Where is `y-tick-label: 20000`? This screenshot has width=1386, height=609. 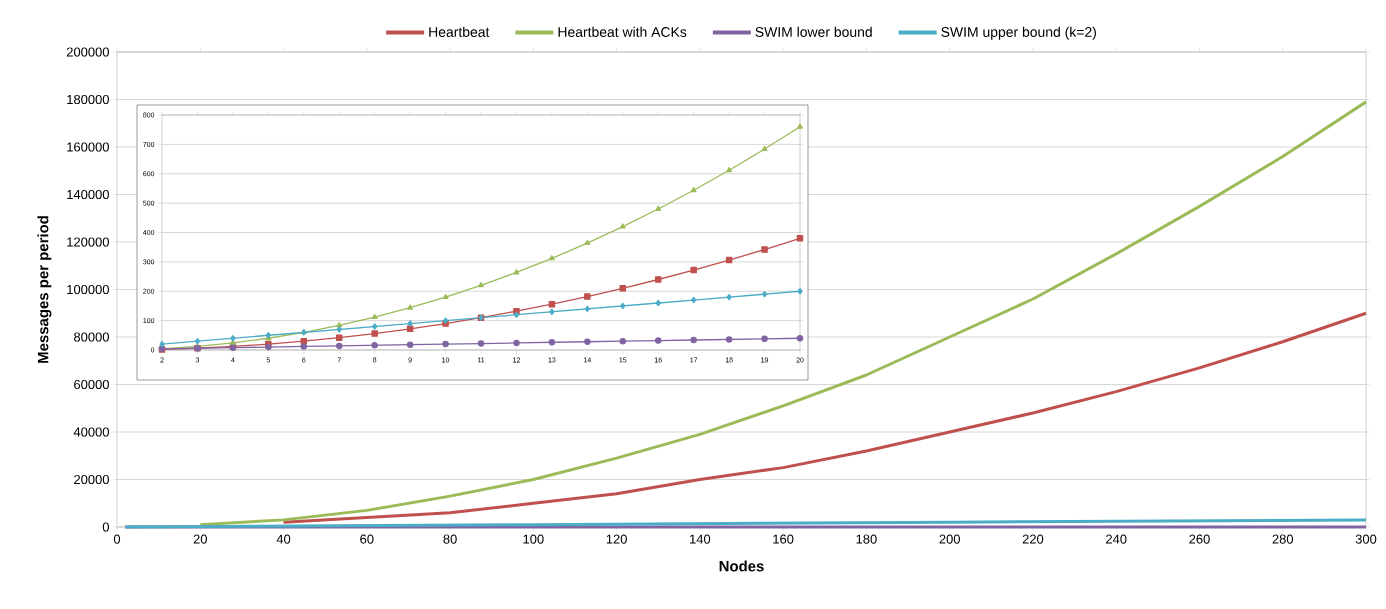
y-tick-label: 20000 is located at coordinates (91, 479).